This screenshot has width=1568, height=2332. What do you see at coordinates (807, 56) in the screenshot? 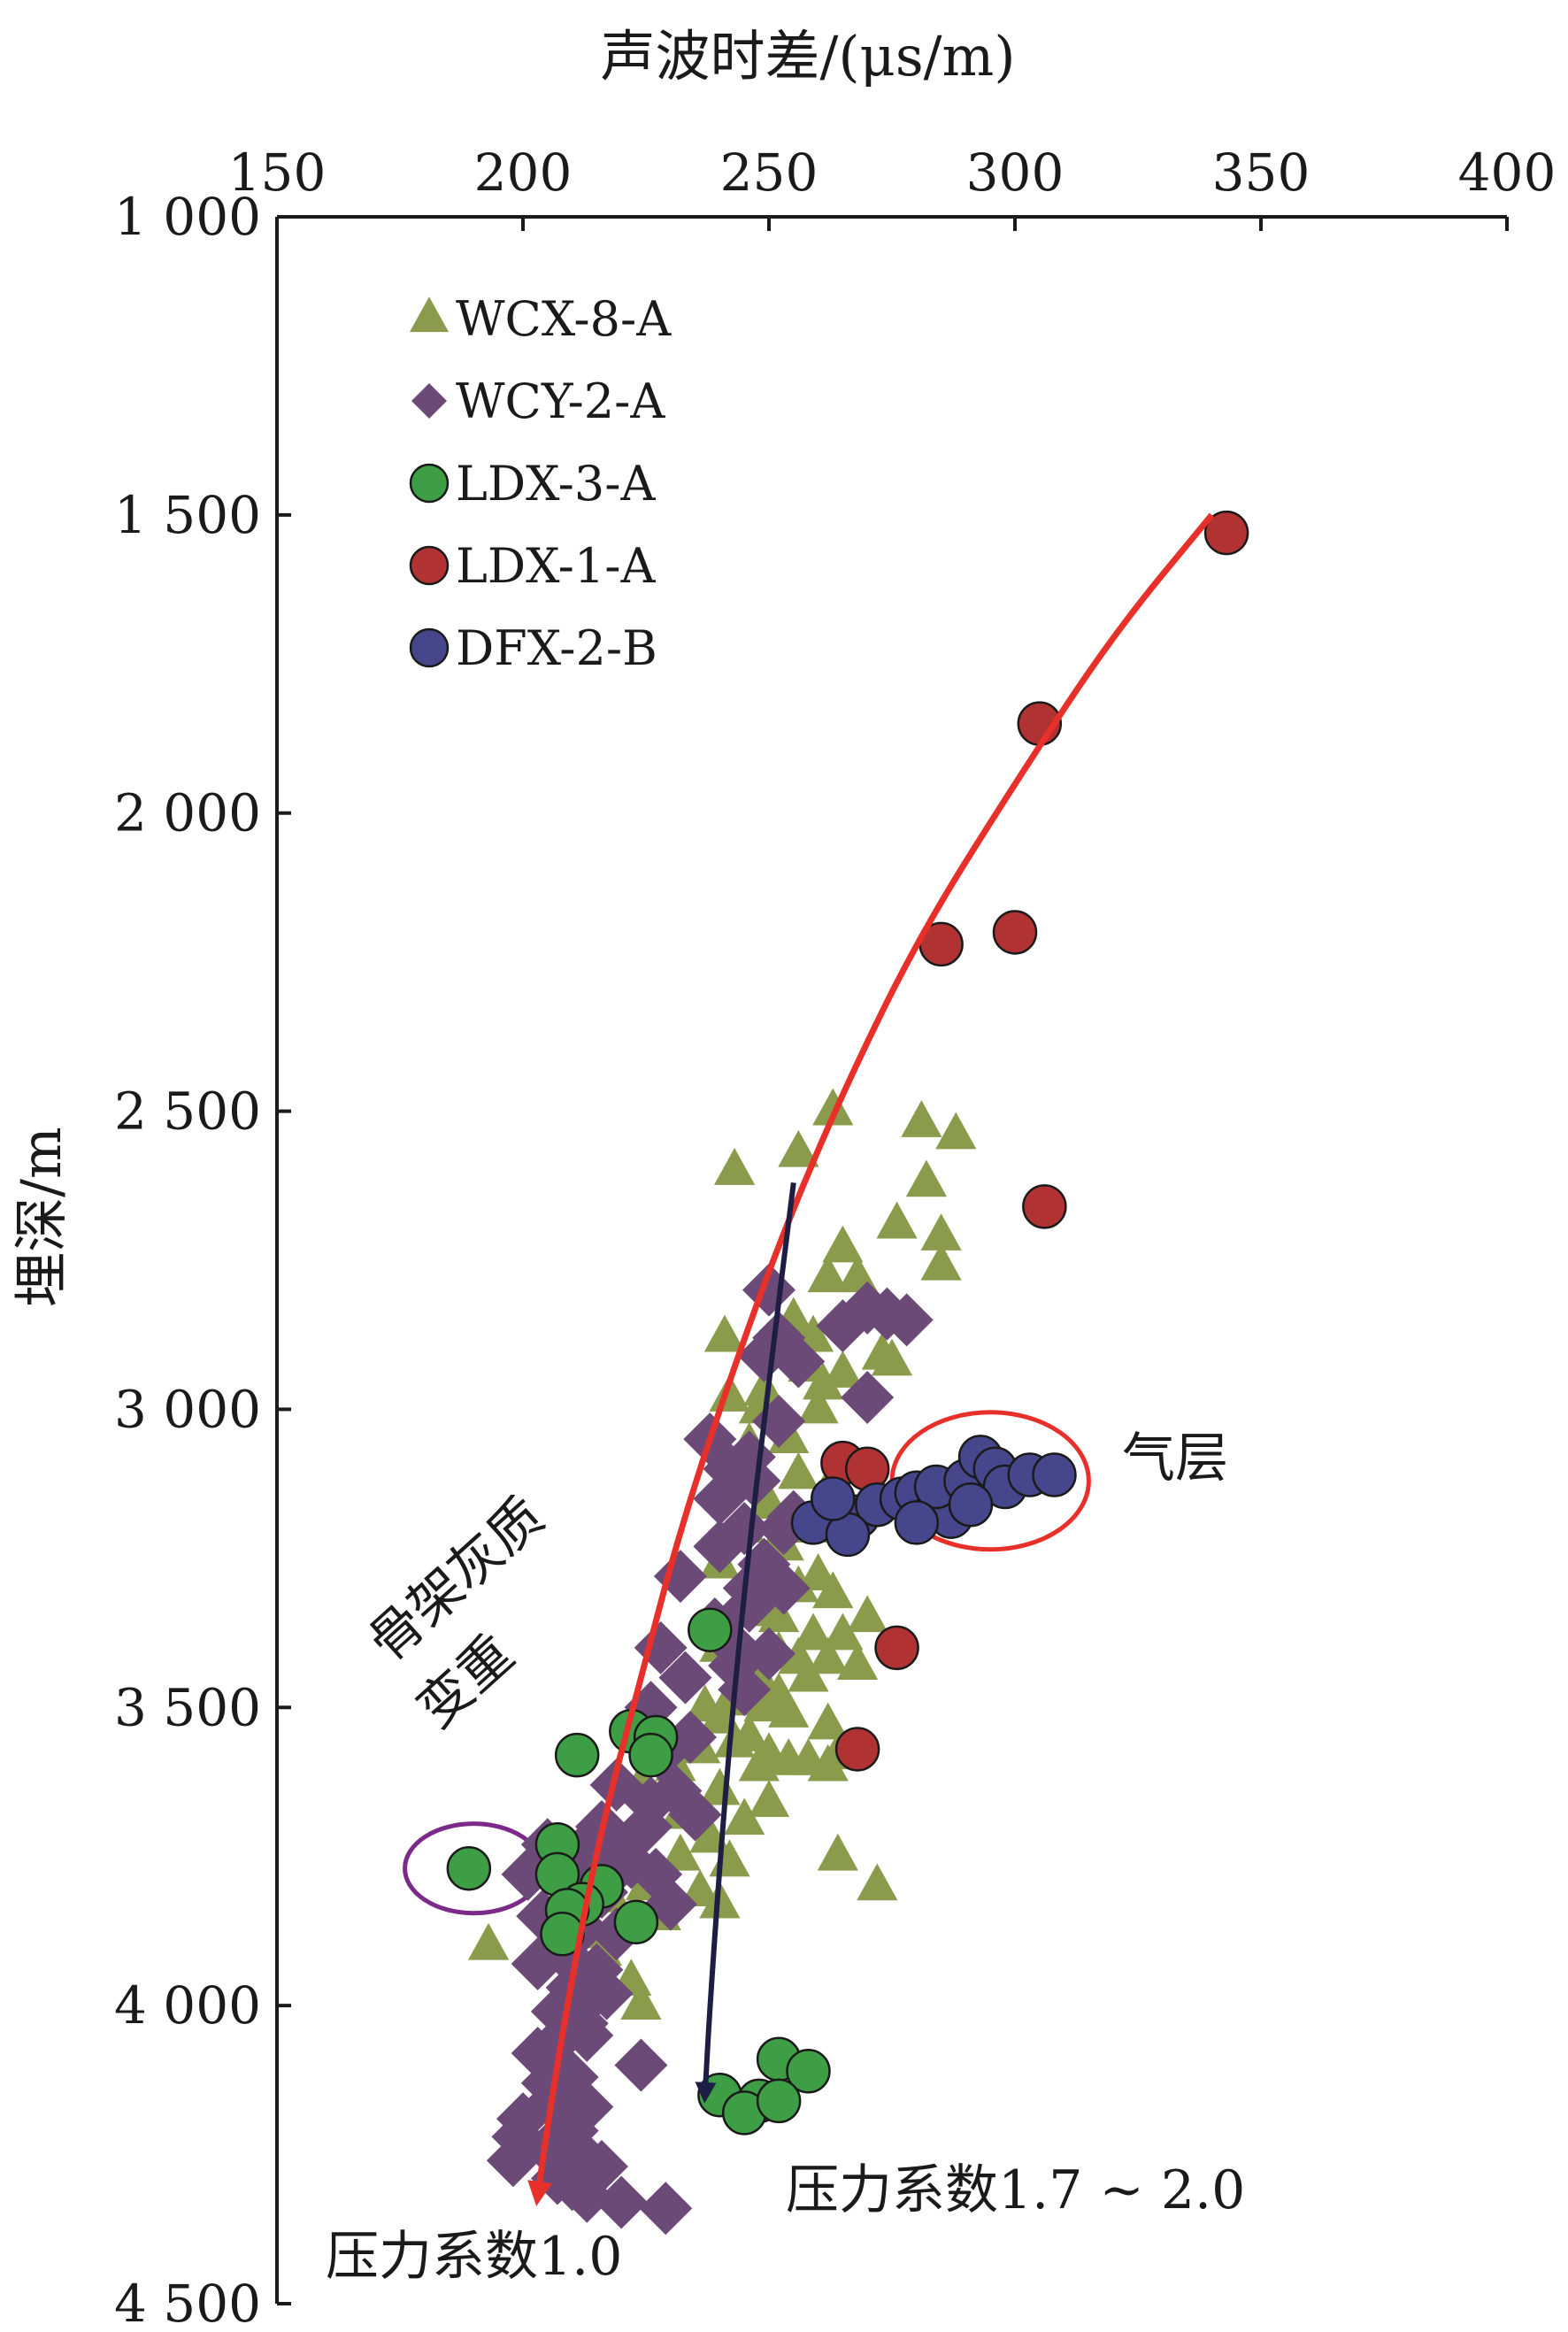
I see `x-axis-title: 声波时差/(μs/m)` at bounding box center [807, 56].